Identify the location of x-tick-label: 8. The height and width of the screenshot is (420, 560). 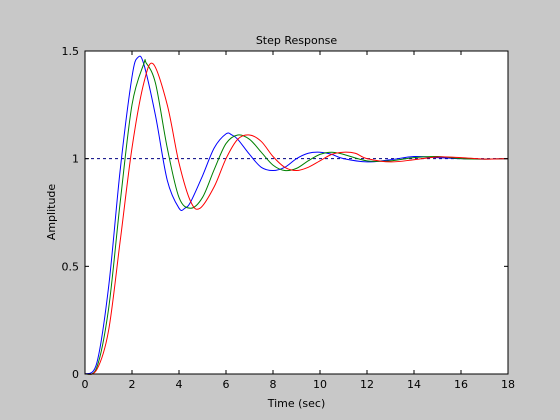
(273, 384).